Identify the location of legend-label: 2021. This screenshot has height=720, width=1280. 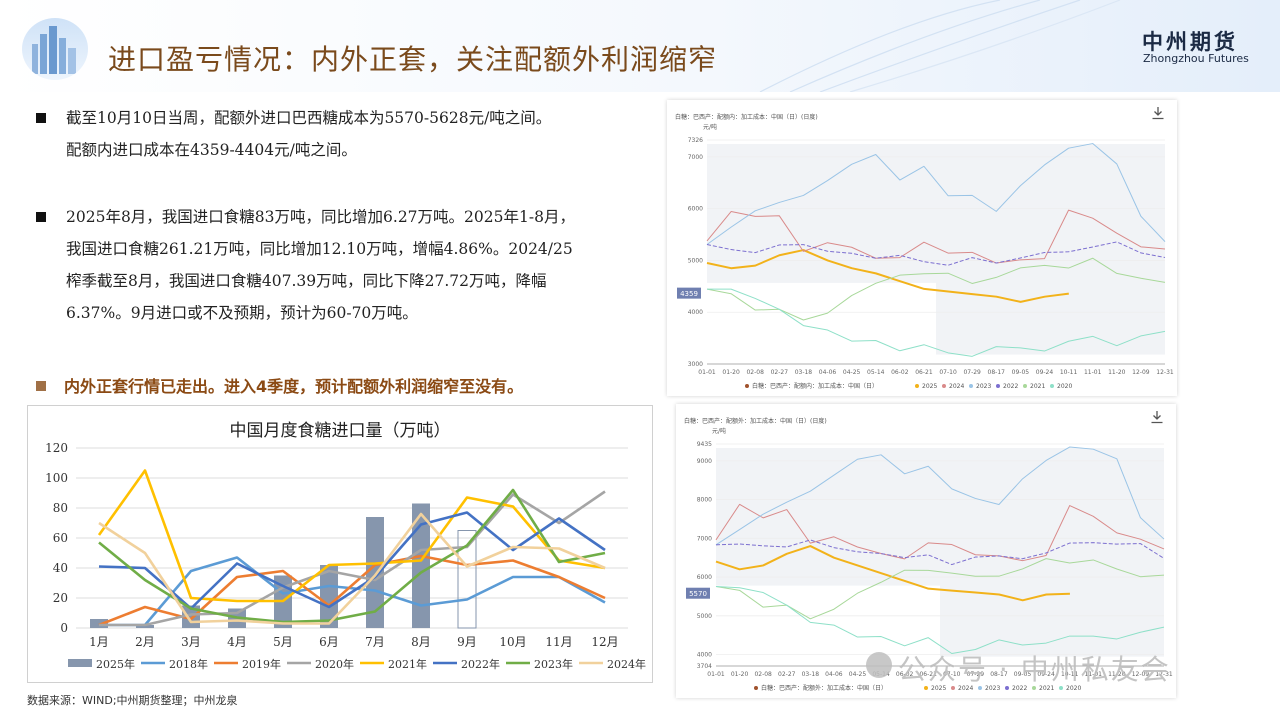
(1037, 386).